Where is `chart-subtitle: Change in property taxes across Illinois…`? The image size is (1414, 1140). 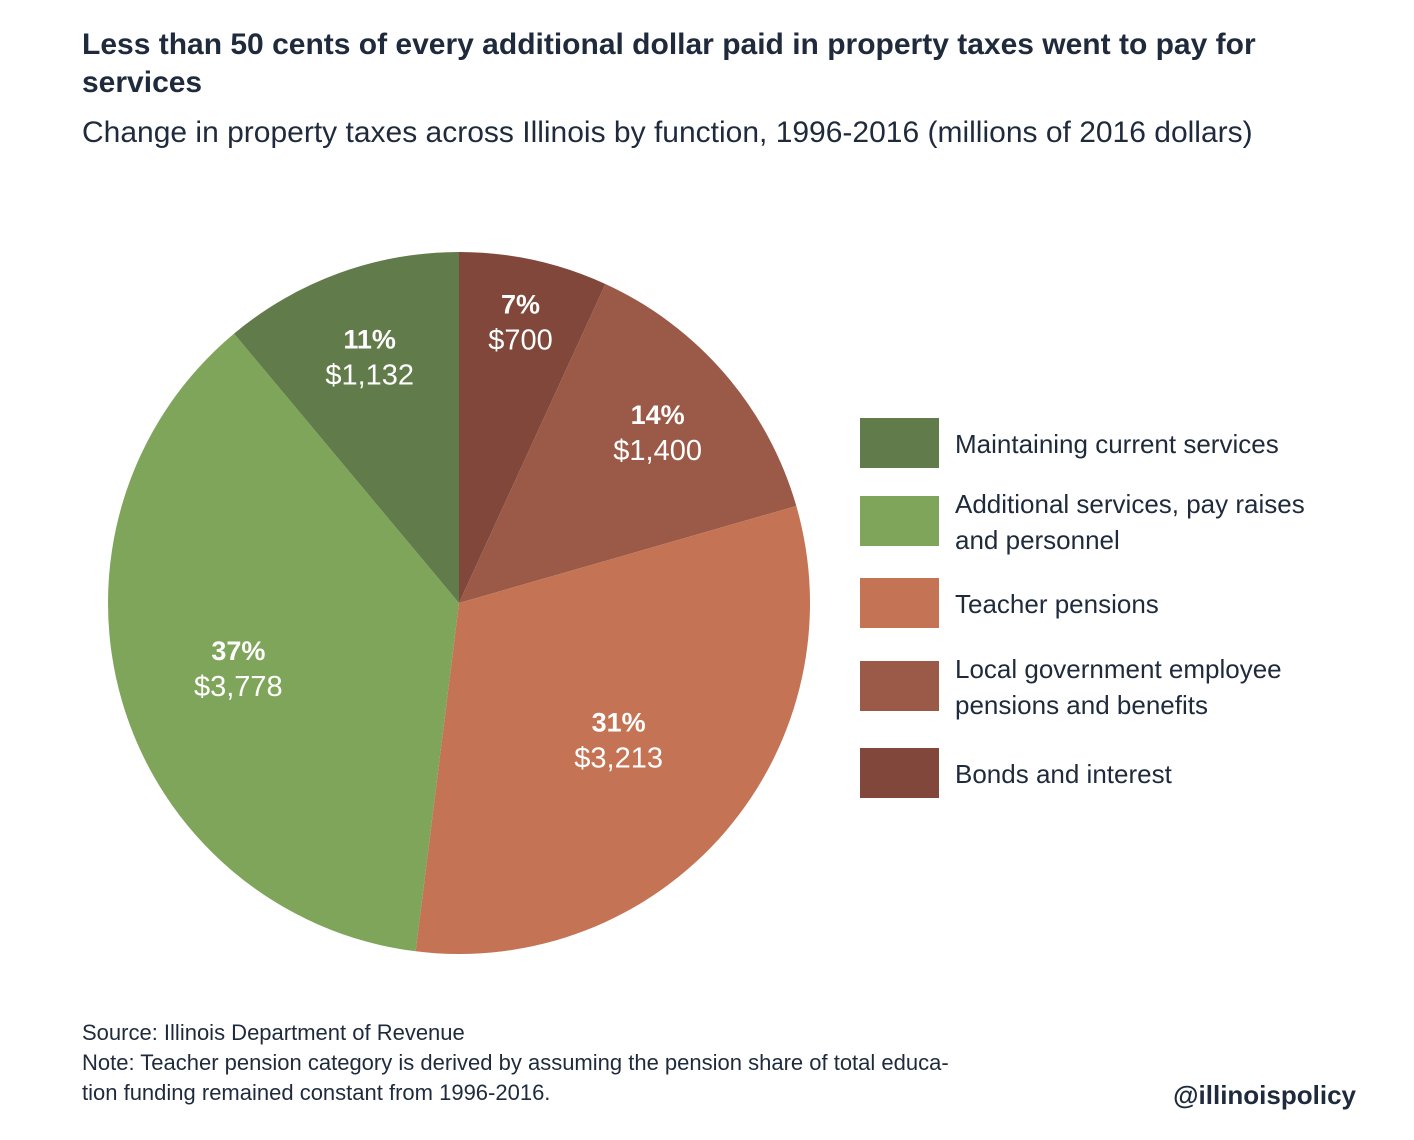
chart-subtitle: Change in property taxes across Illinois… is located at coordinates (667, 132).